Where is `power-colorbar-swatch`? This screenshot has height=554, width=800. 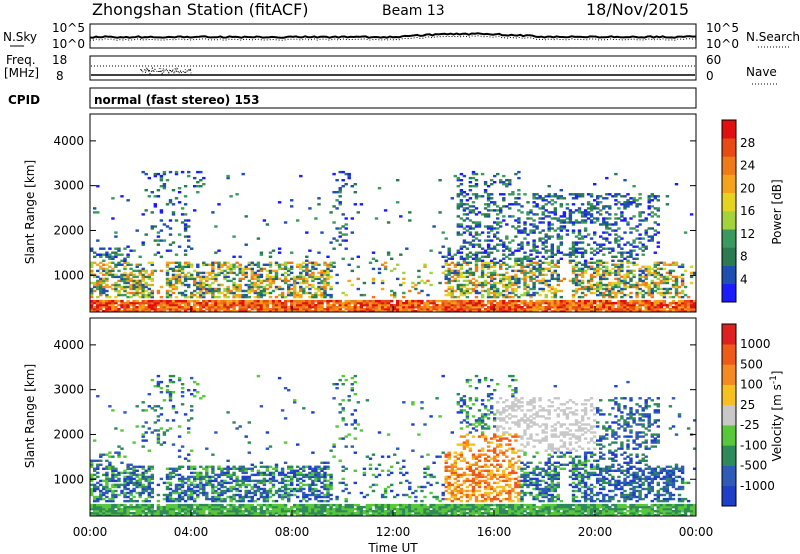 power-colorbar-swatch is located at coordinates (729, 184).